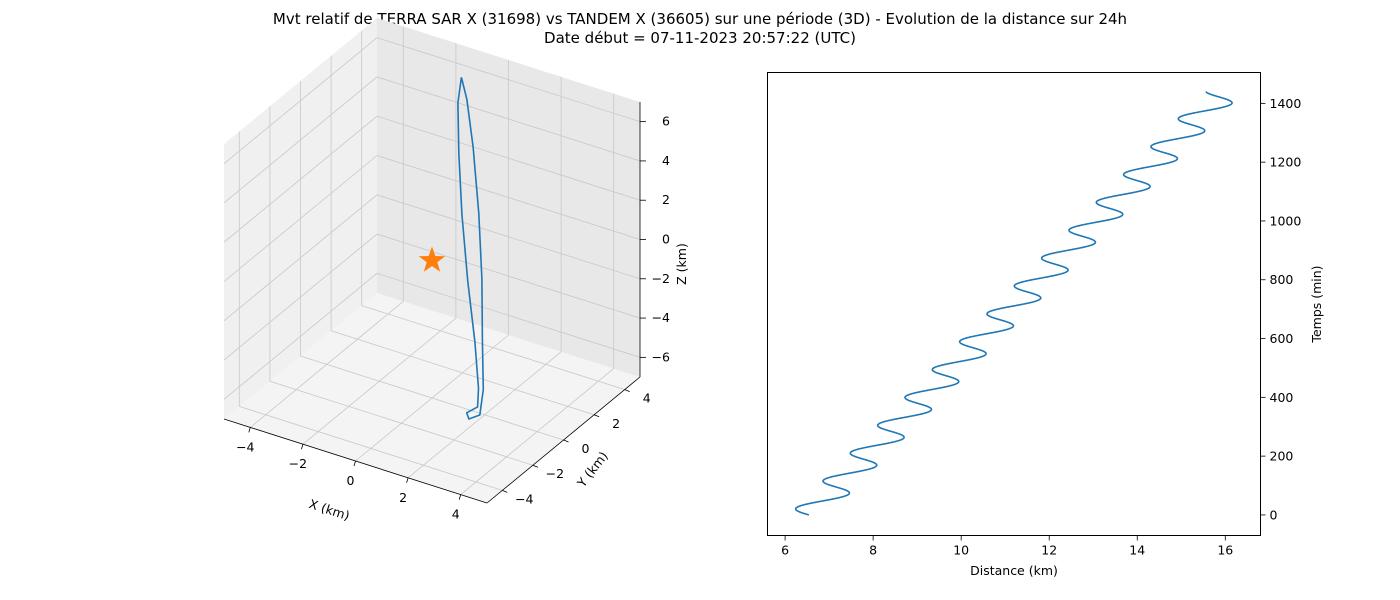 The height and width of the screenshot is (600, 1400). What do you see at coordinates (1286, 103) in the screenshot?
I see `y-tick-label: 1400` at bounding box center [1286, 103].